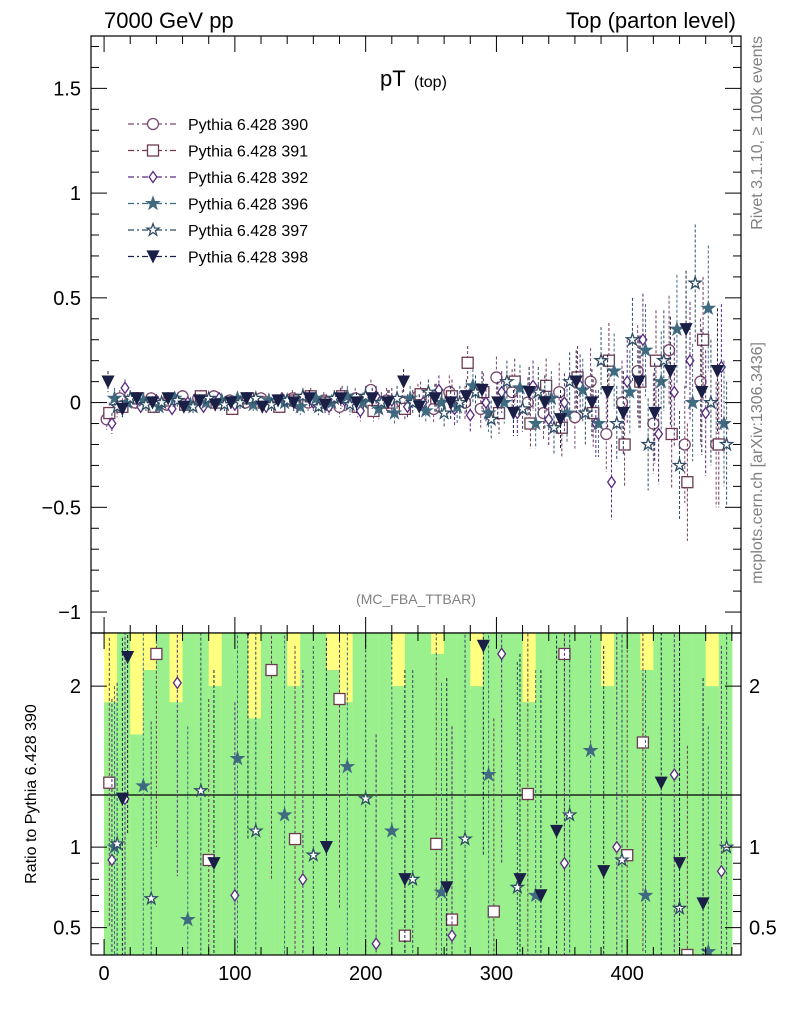 This screenshot has width=786, height=1024. I want to click on y-tick-label: 1, so click(75, 194).